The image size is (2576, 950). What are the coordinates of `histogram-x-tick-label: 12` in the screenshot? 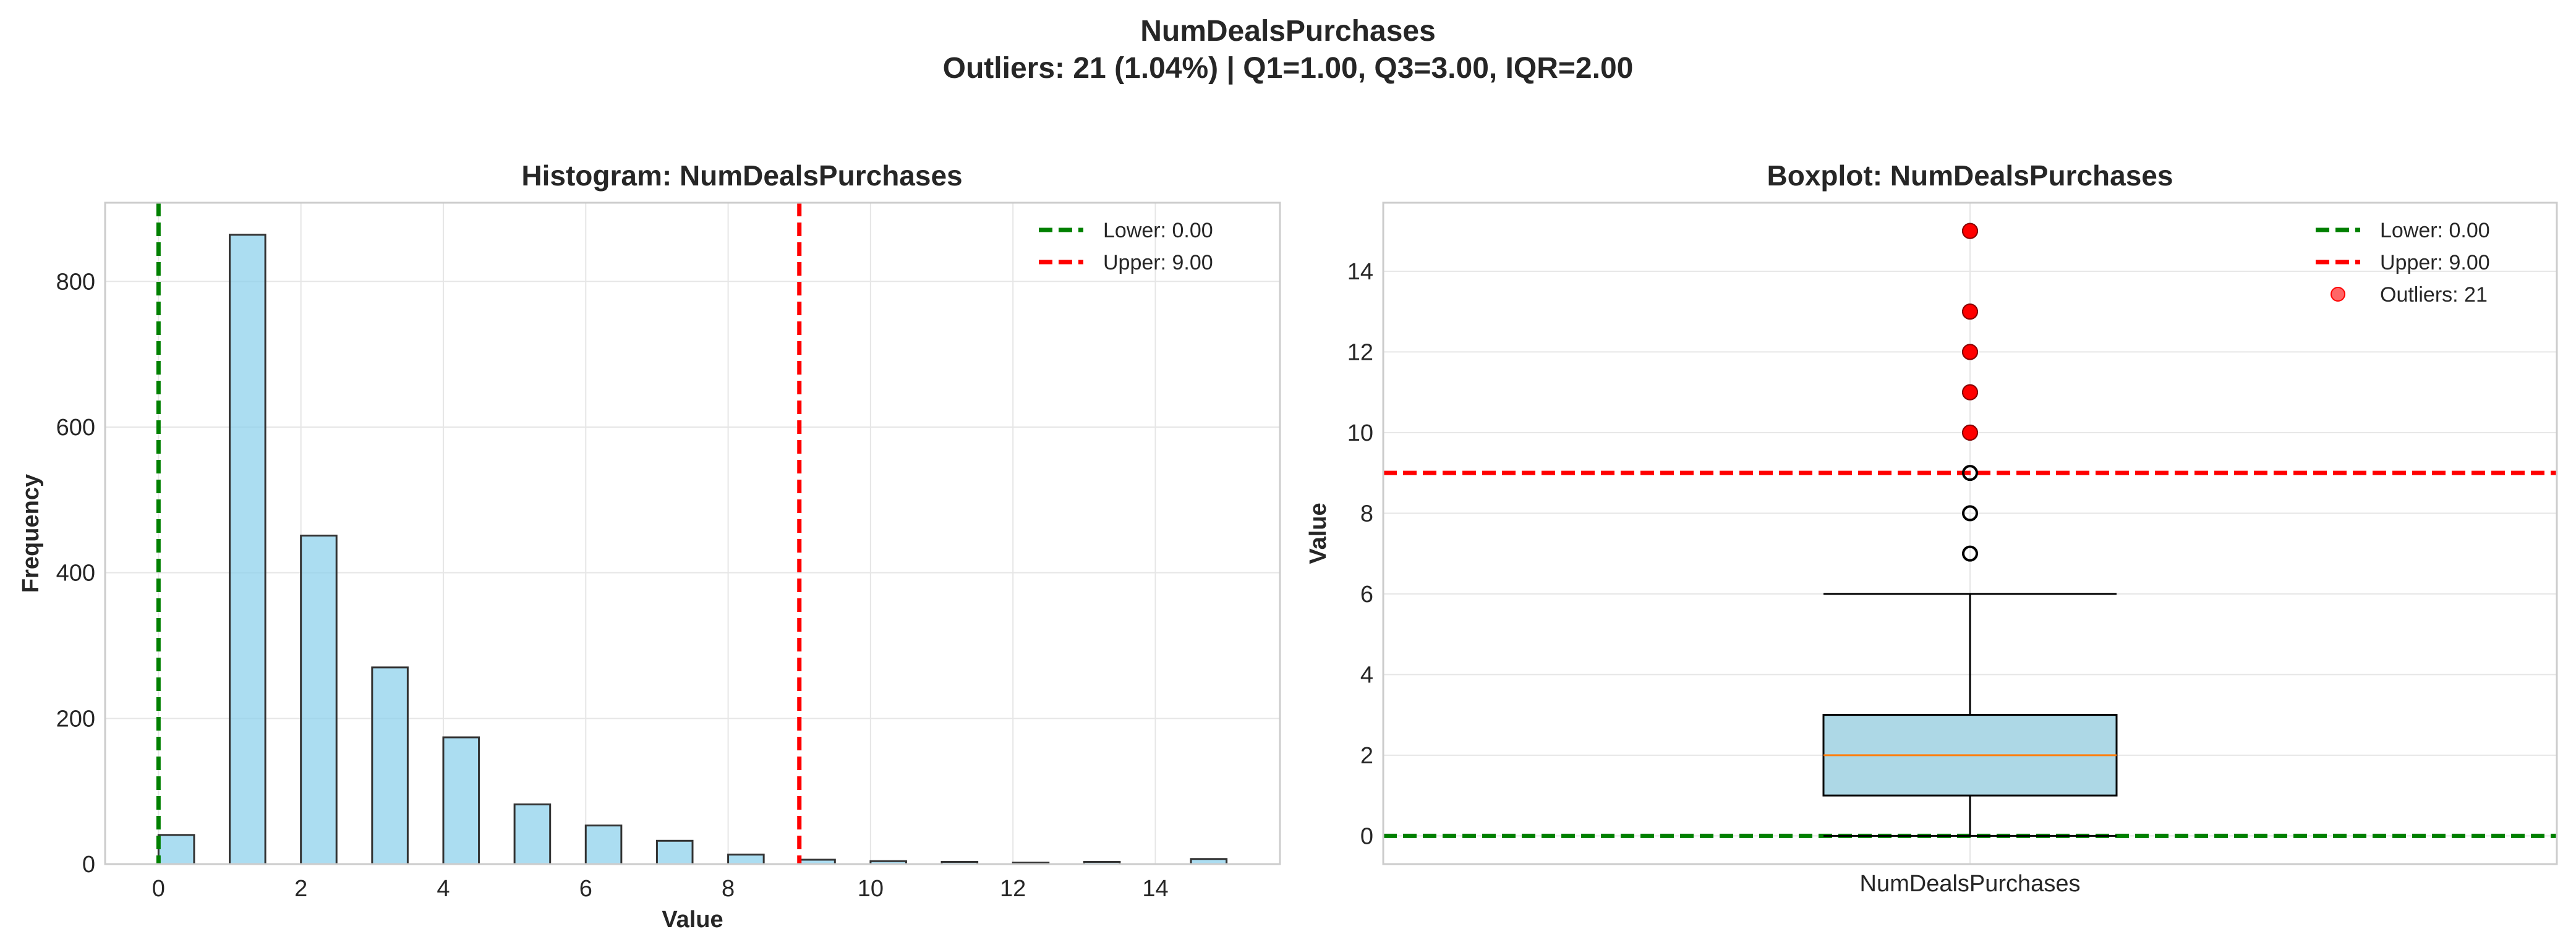 It's located at (1013, 889).